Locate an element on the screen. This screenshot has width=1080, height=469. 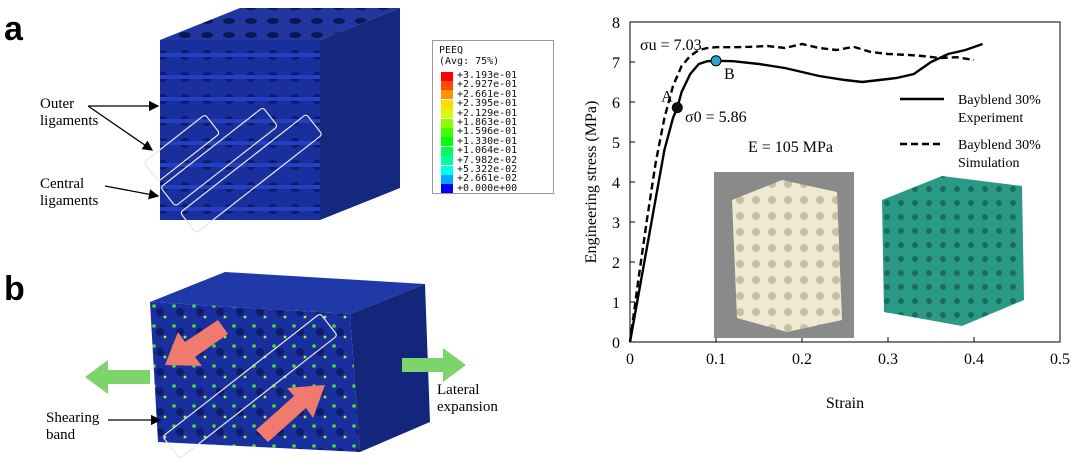
legend-row: +1.596e-01 is located at coordinates (479, 132).